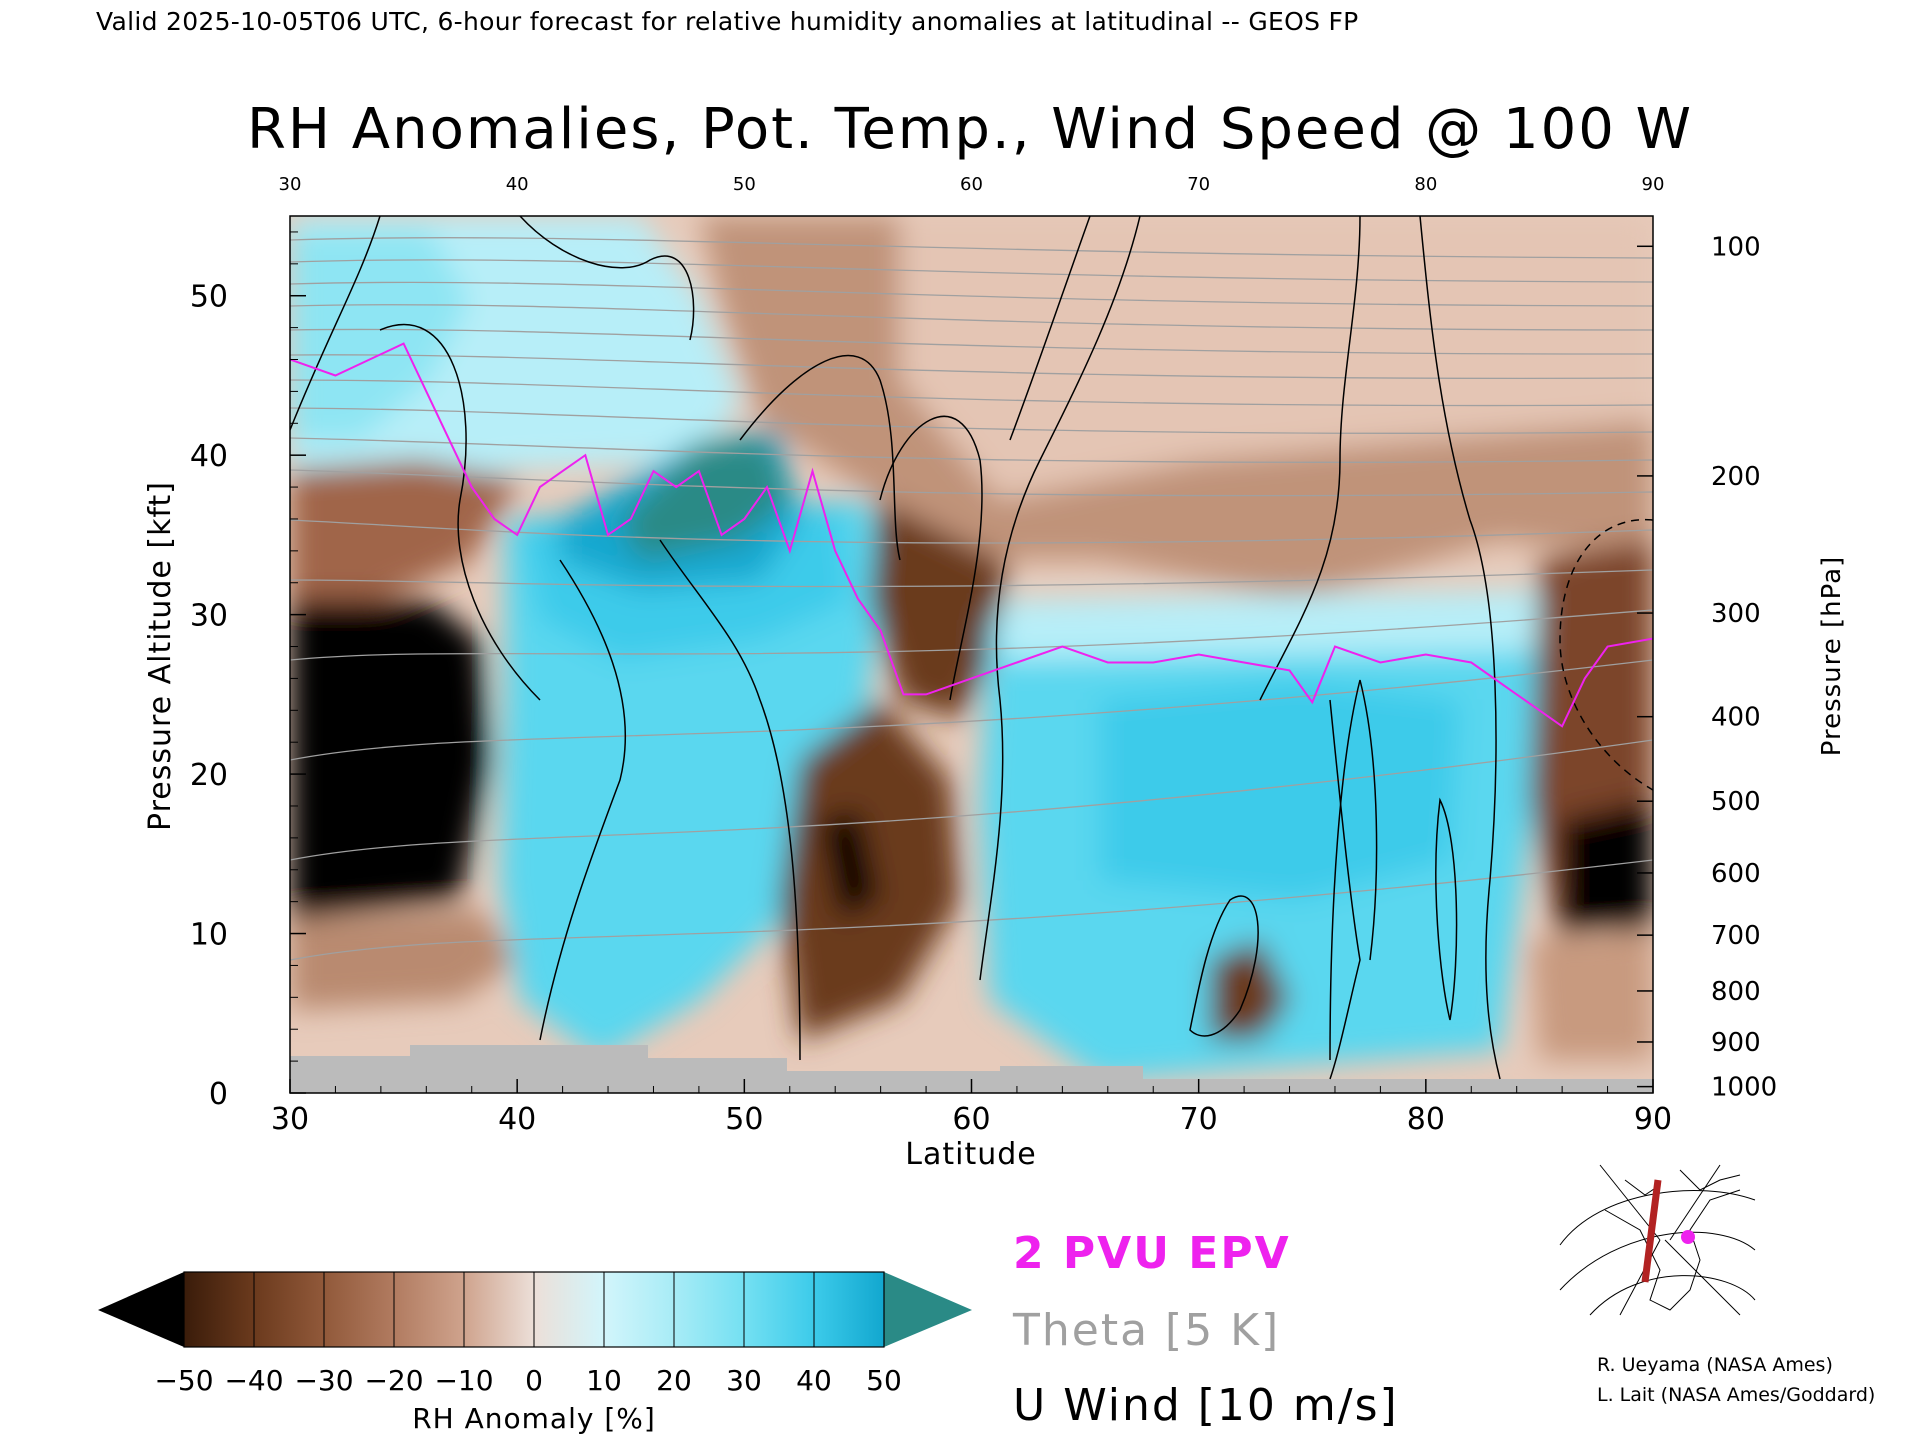 The width and height of the screenshot is (1920, 1440). What do you see at coordinates (971, 1069) in the screenshot?
I see `terrain-mask` at bounding box center [971, 1069].